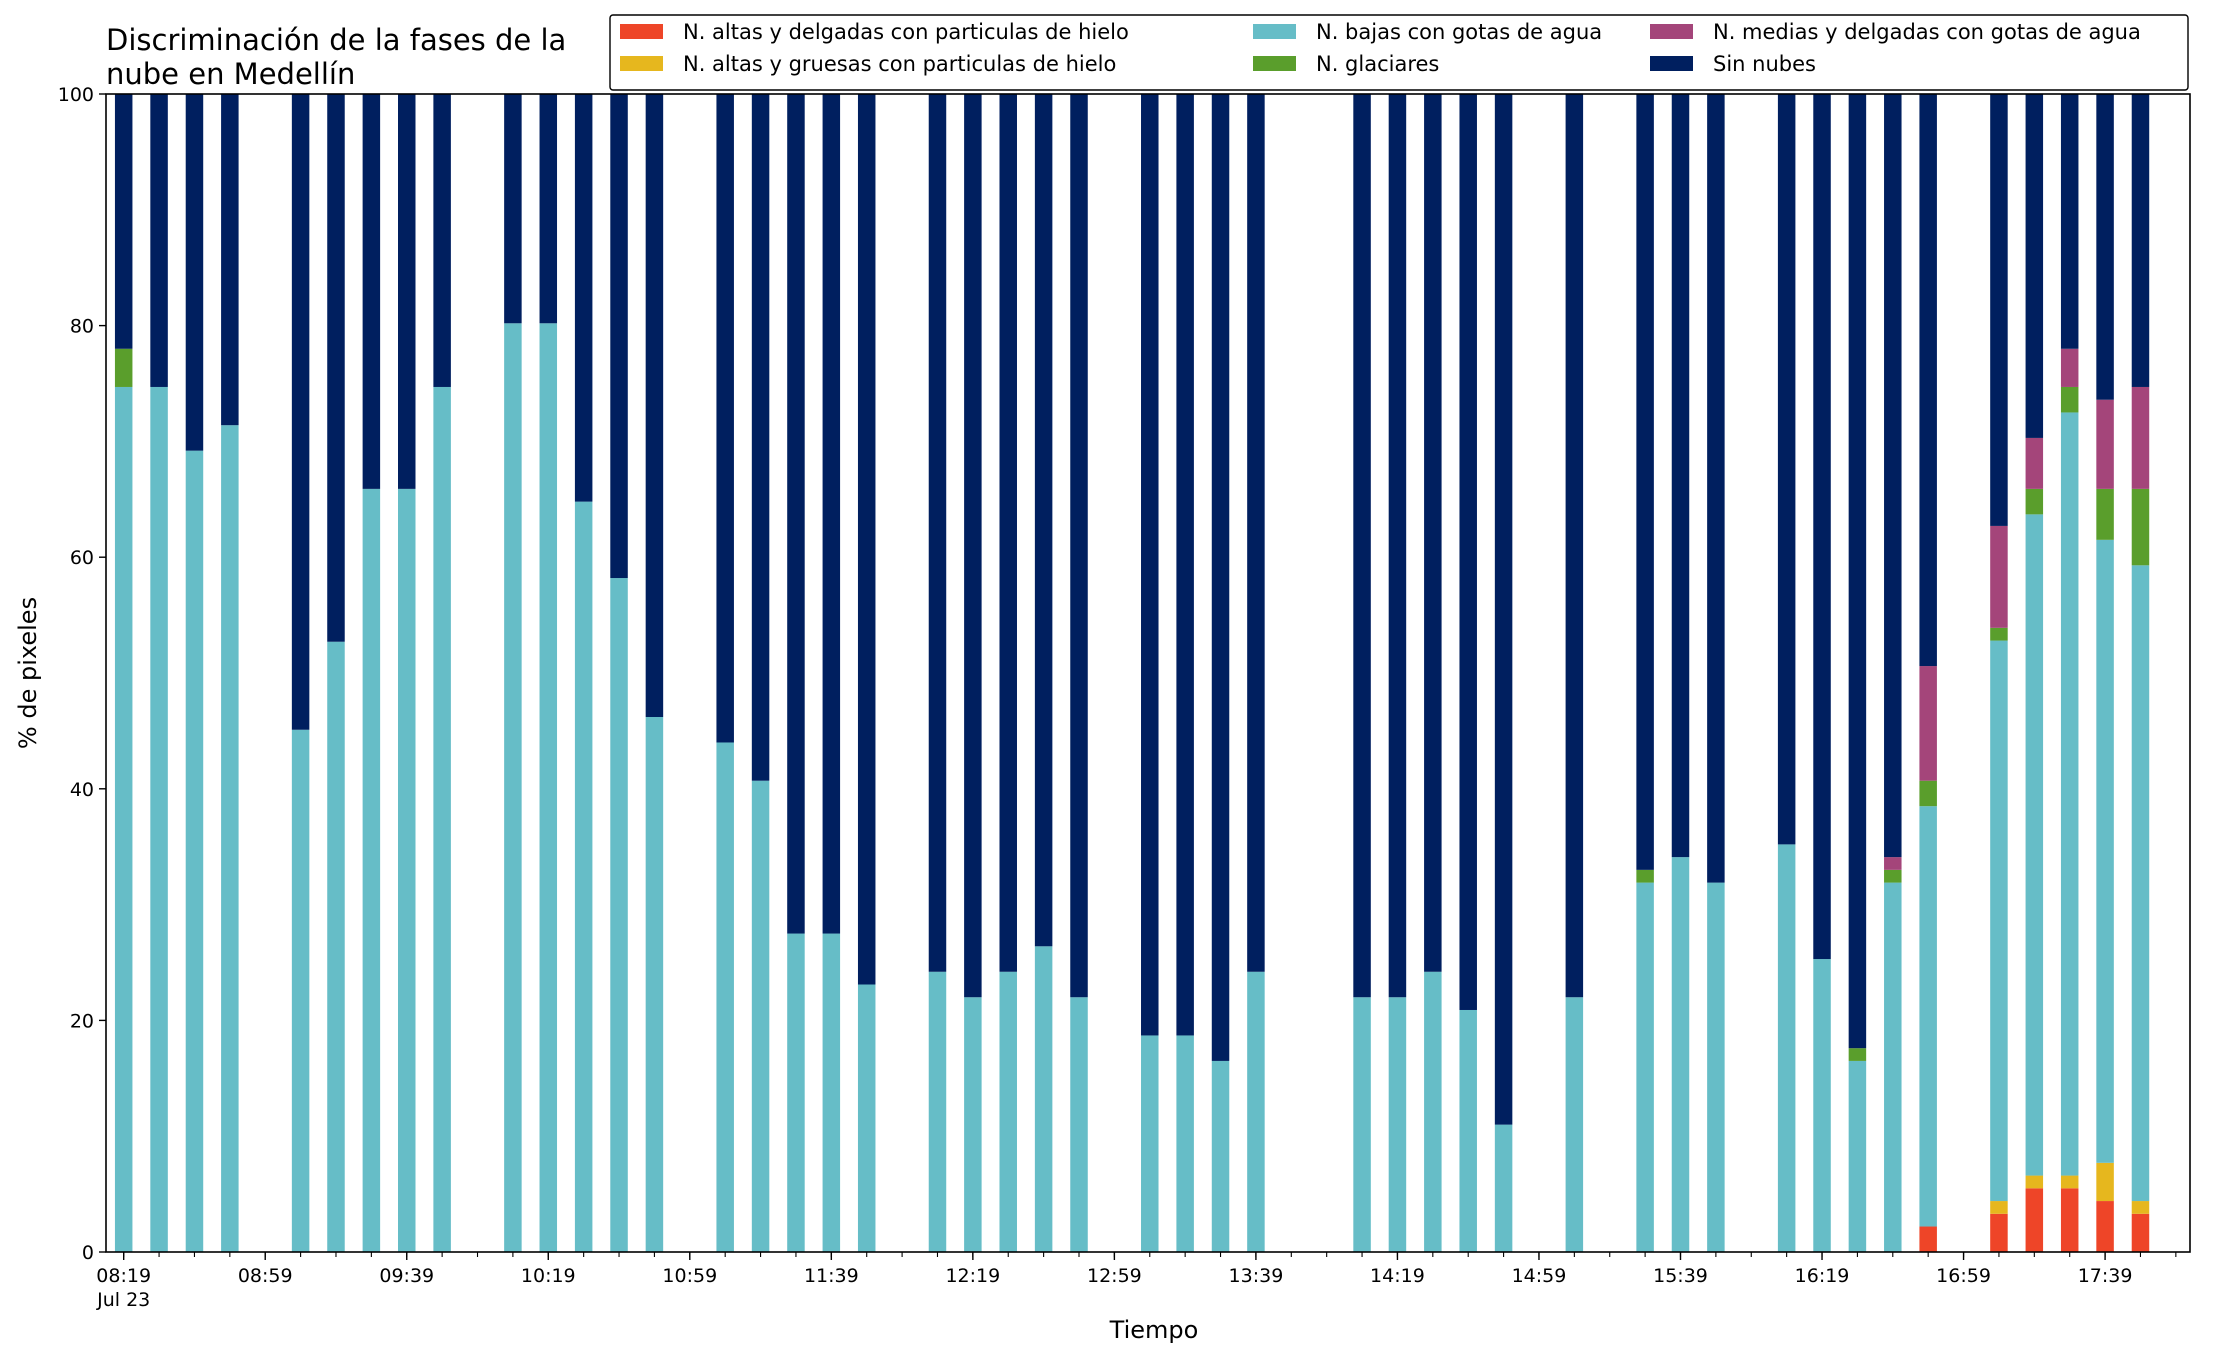 The width and height of the screenshot is (2216, 1355). Describe the element at coordinates (1377, 64) in the screenshot. I see `legend-label-glaciares: N. glaciares` at that location.